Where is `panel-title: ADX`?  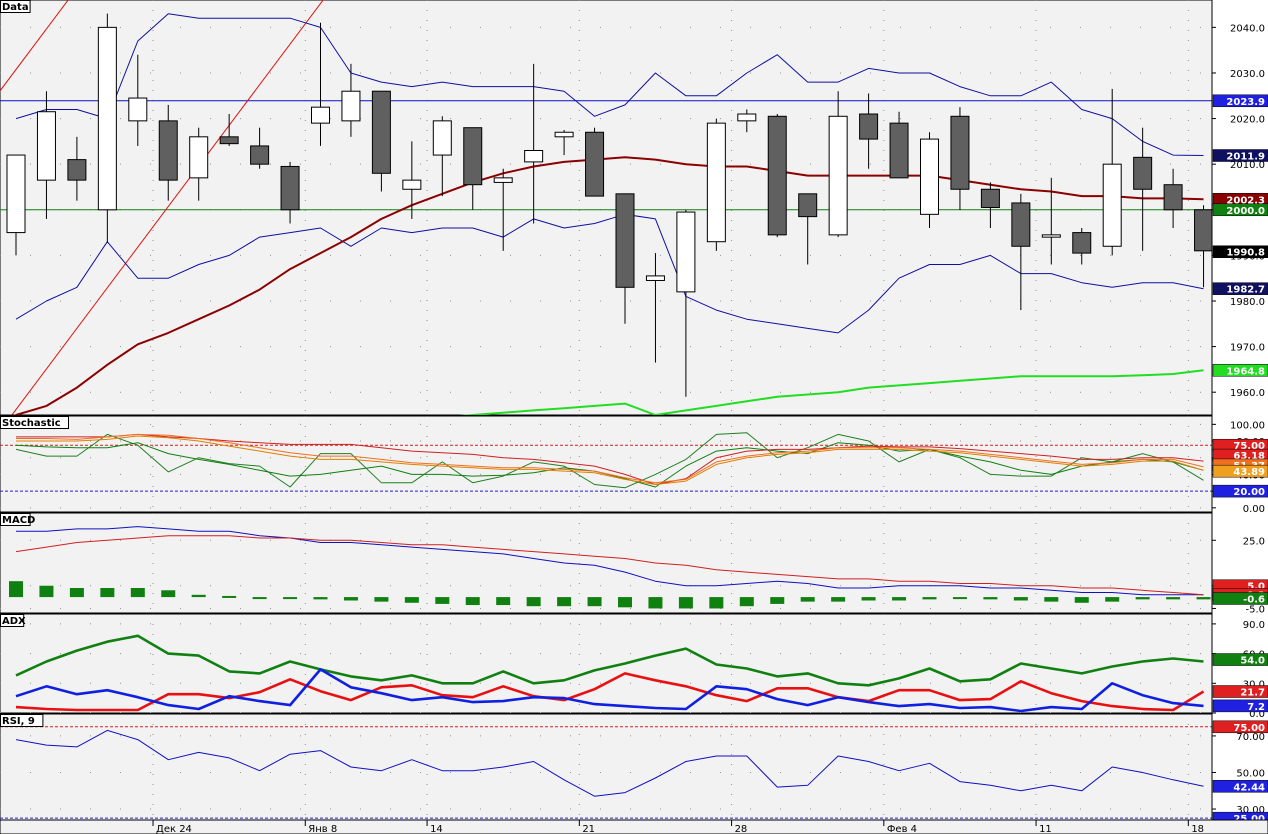
panel-title: ADX is located at coordinates (14, 621).